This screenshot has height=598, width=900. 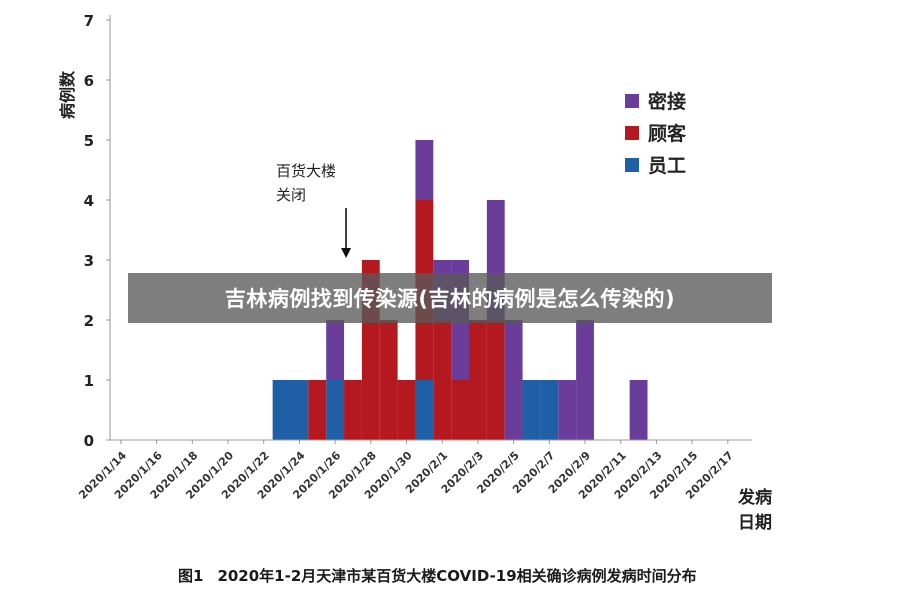 I want to click on y-tick-label-1: 1, so click(x=89, y=381).